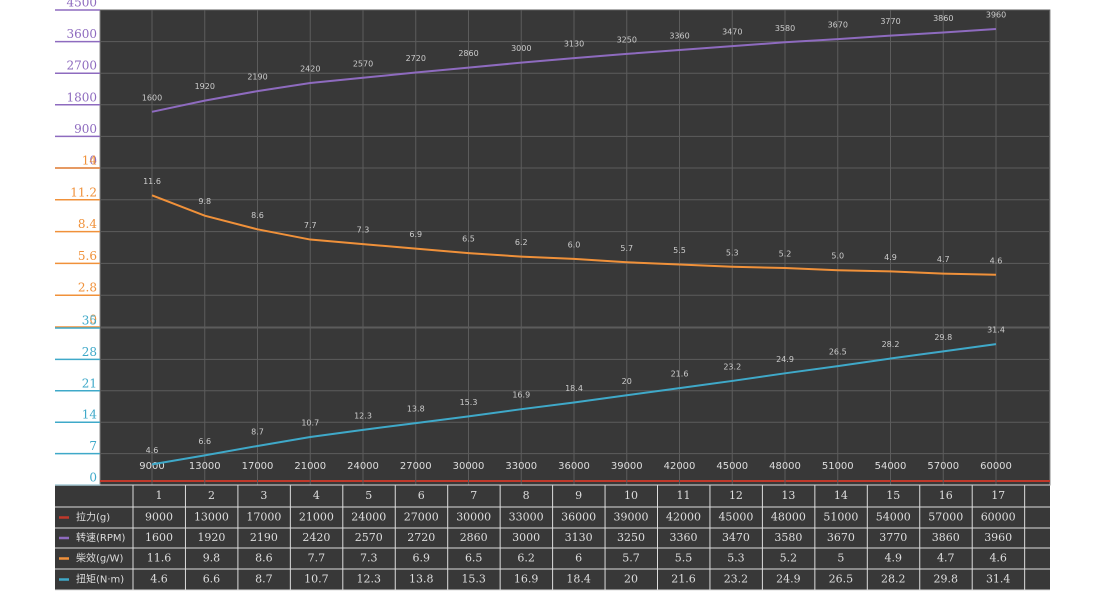 This screenshot has height=604, width=1100. Describe the element at coordinates (316, 517) in the screenshot. I see `table-cell: 21000` at that location.